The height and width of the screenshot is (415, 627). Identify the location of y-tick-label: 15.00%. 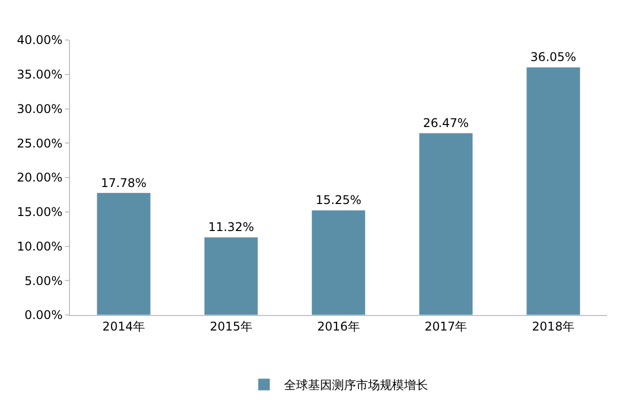
(39, 212).